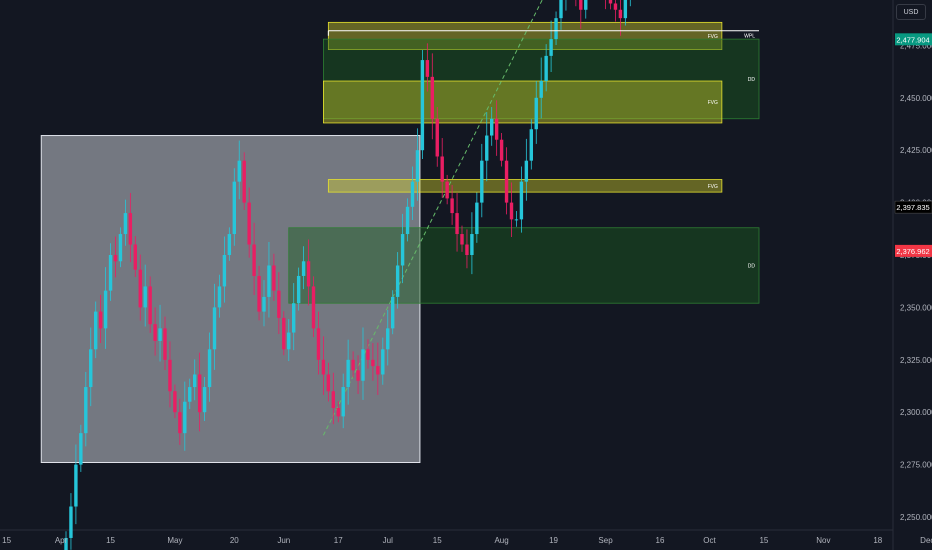 Image resolution: width=932 pixels, height=550 pixels. What do you see at coordinates (524, 265) in the screenshot?
I see `dd-zone` at bounding box center [524, 265].